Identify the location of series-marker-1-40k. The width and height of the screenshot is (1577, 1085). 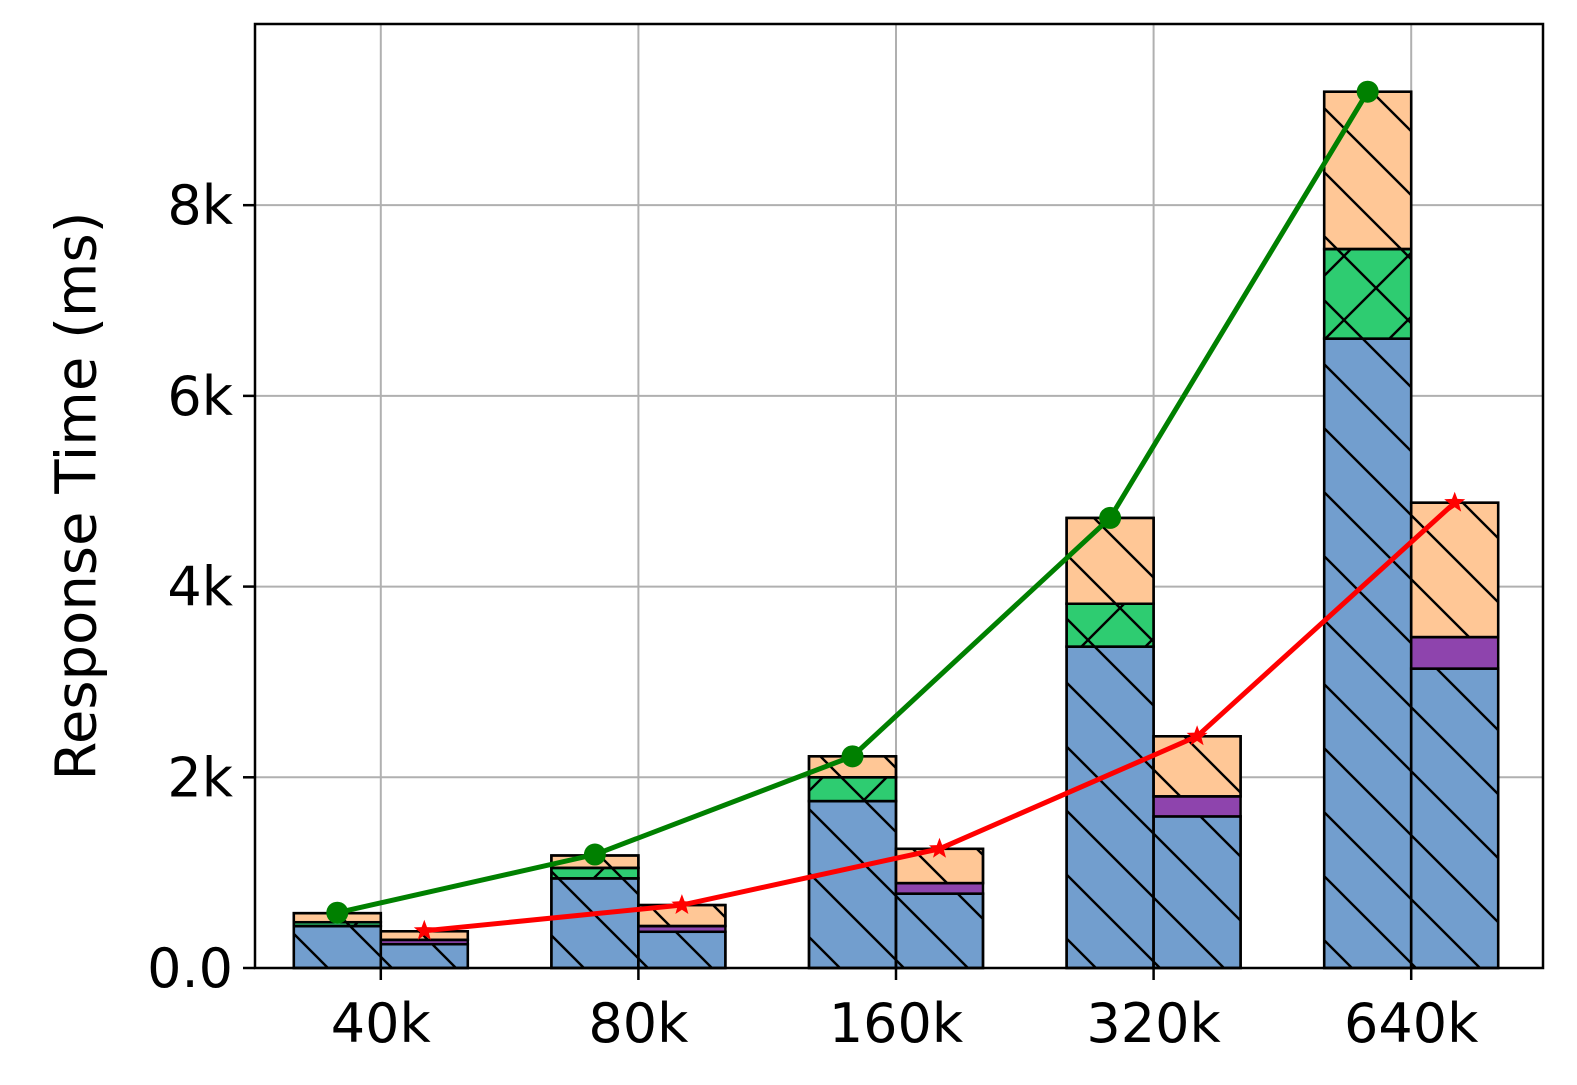
(337, 912).